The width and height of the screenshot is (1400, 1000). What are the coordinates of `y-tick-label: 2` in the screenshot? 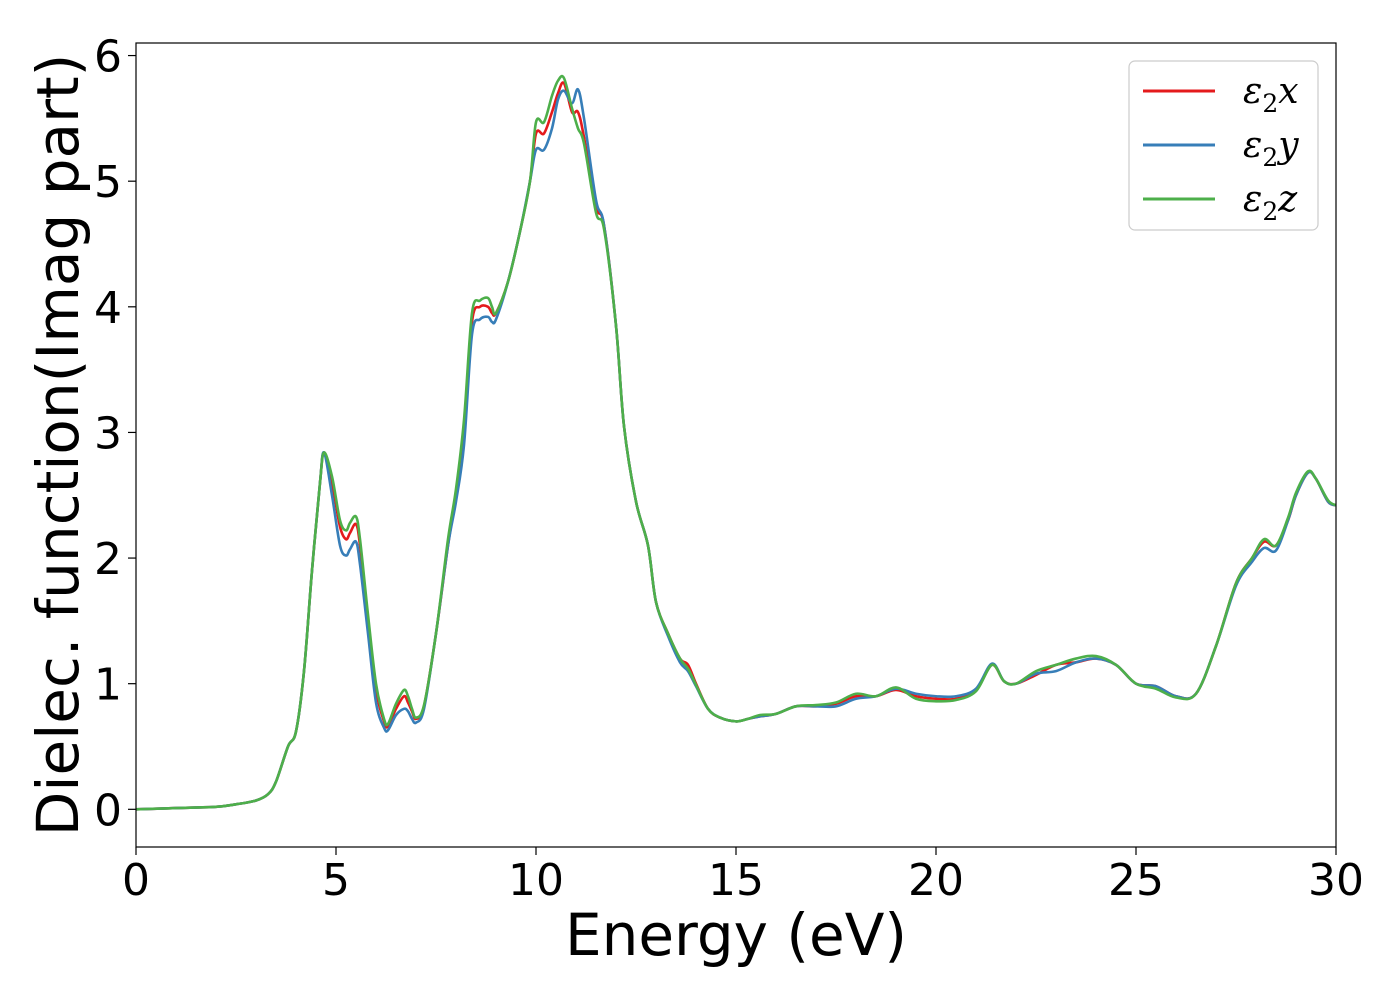 It's located at (108, 559).